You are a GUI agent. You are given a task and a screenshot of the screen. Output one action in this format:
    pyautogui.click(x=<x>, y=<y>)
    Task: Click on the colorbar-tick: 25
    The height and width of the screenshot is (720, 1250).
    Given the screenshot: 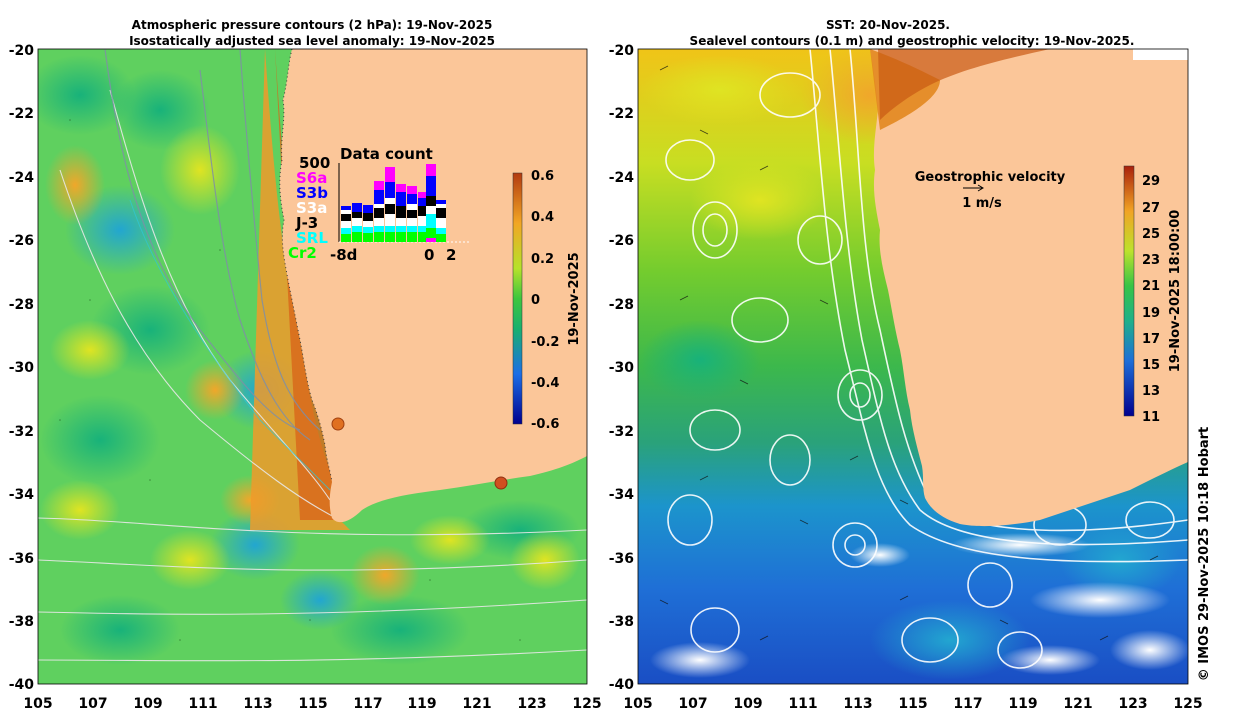 What is the action you would take?
    pyautogui.click(x=1151, y=234)
    